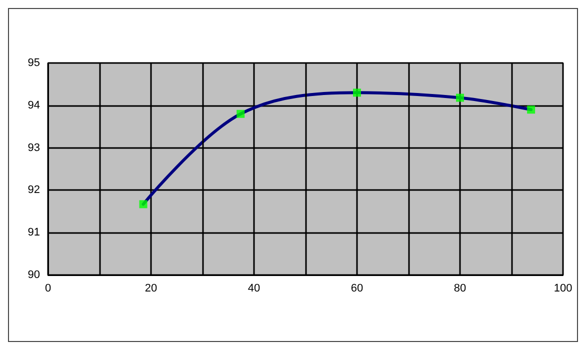  I want to click on x-tick-label: 0, so click(48, 288).